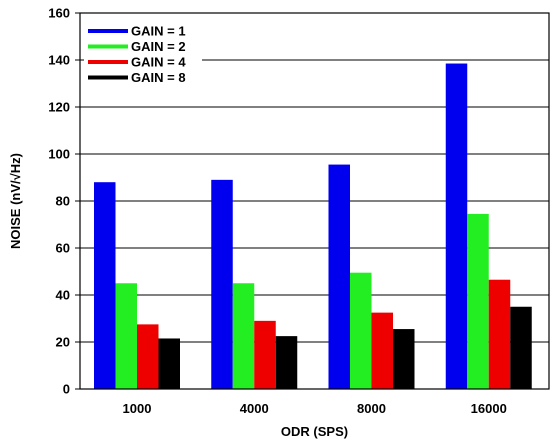  I want to click on y-tick-label: 160, so click(59, 13).